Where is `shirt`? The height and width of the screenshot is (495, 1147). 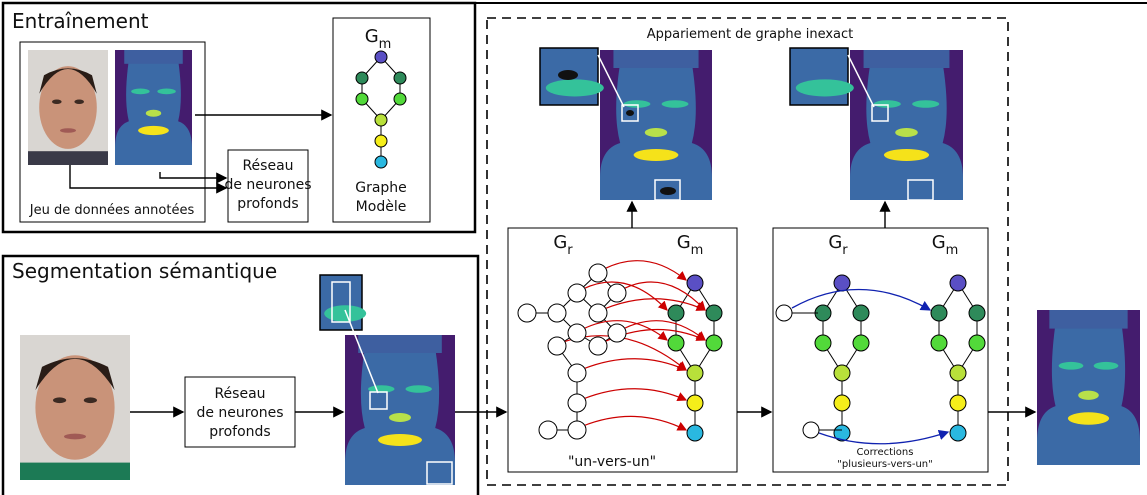 shirt is located at coordinates (75, 471).